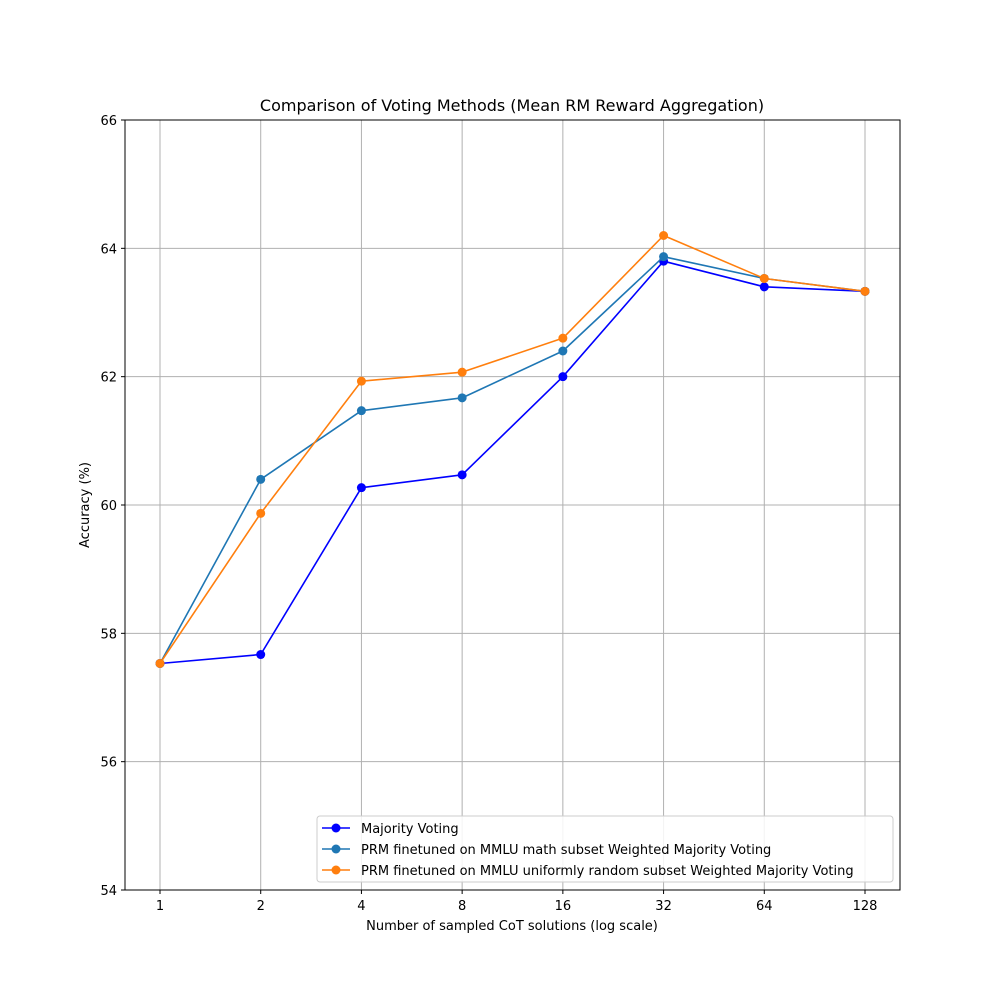 The image size is (1000, 1000). What do you see at coordinates (261, 906) in the screenshot?
I see `x-tick-label: 2` at bounding box center [261, 906].